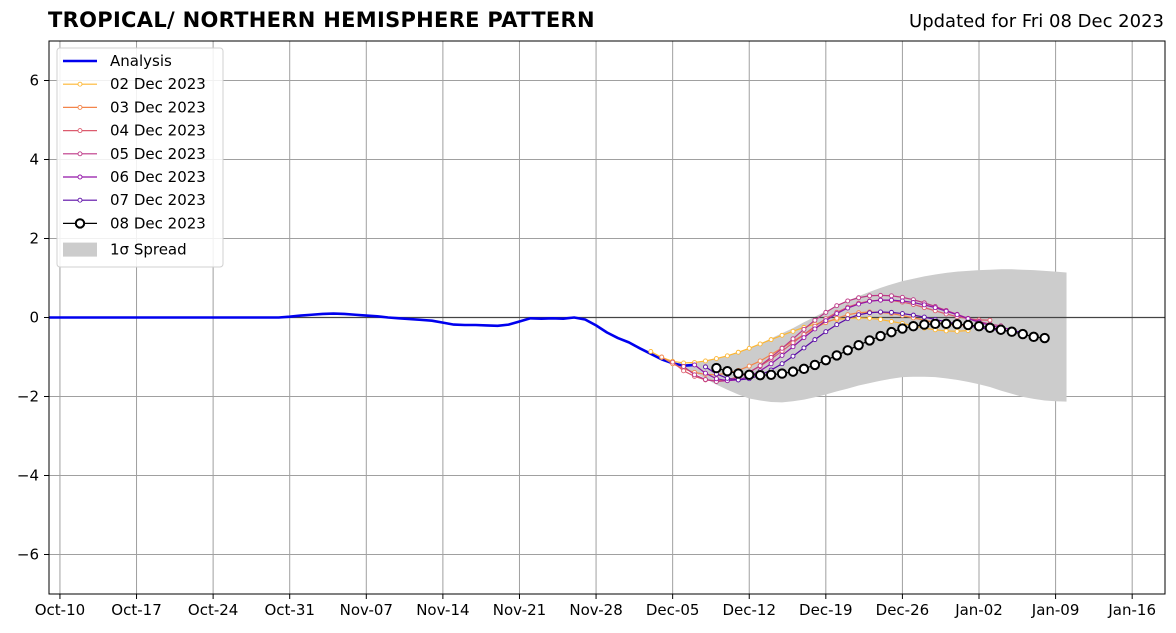  What do you see at coordinates (134, 154) in the screenshot?
I see `legend-item: 05 Dec 2023` at bounding box center [134, 154].